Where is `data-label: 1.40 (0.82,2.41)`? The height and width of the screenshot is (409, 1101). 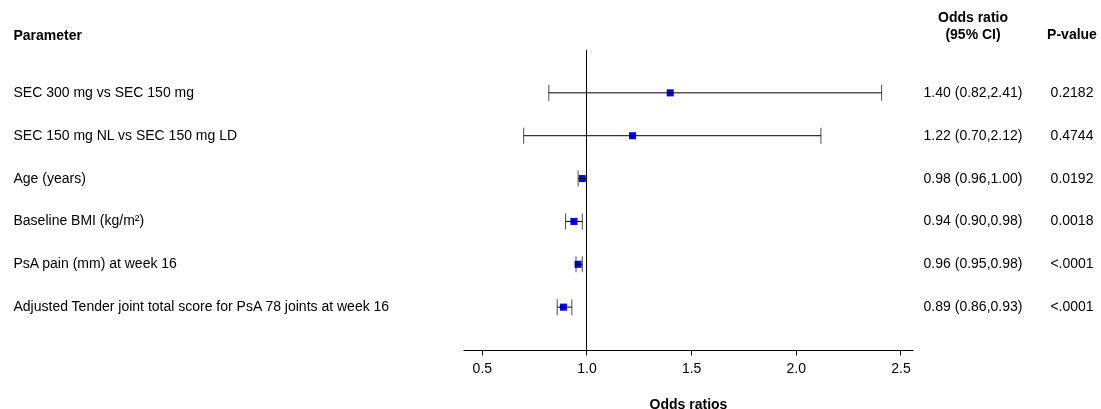 data-label: 1.40 (0.82,2.41) is located at coordinates (973, 91).